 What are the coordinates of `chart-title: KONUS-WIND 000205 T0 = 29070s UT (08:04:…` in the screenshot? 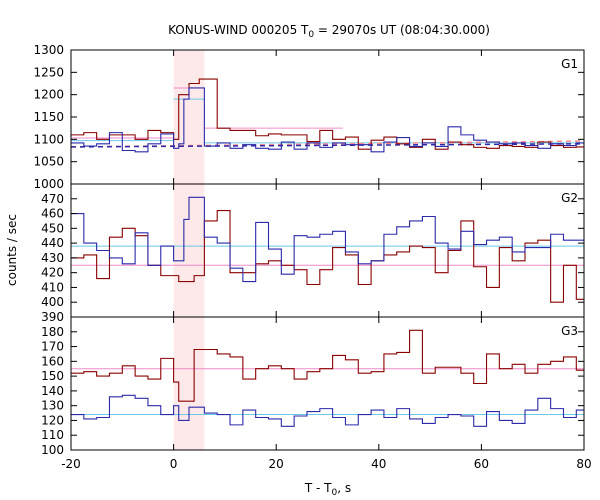 It's located at (329, 31).